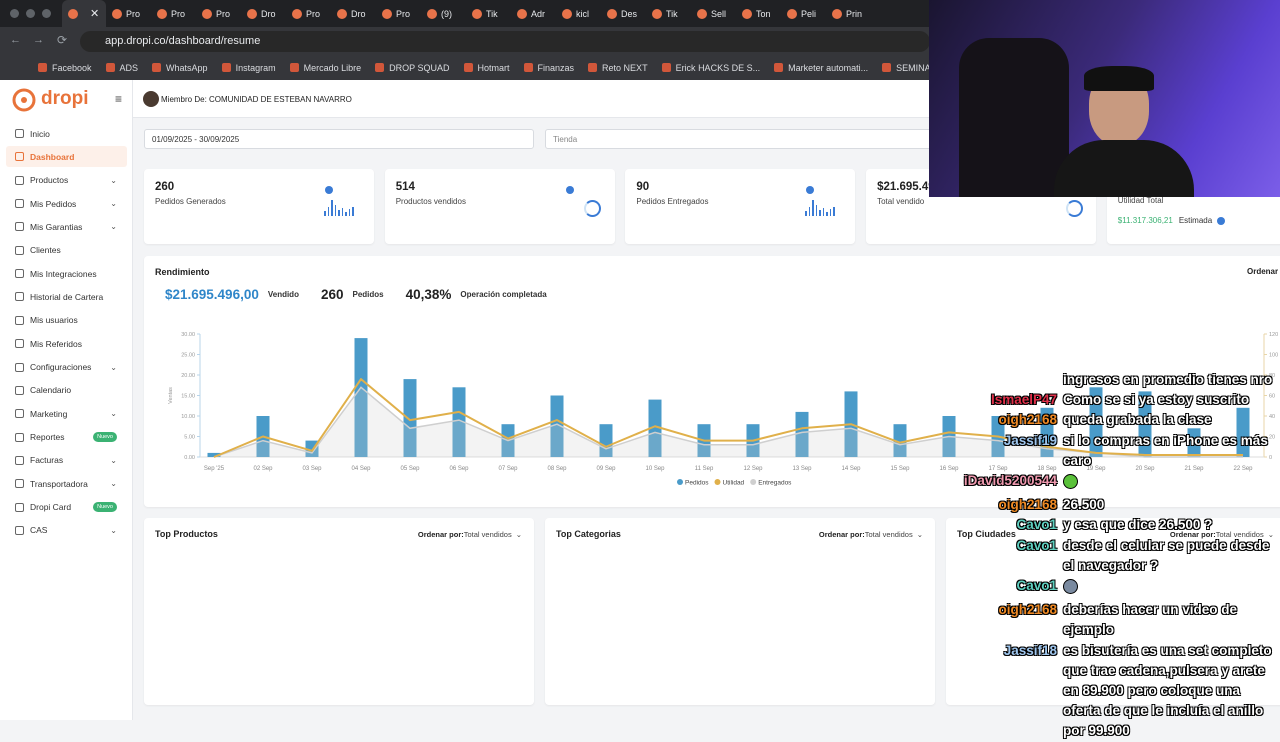  What do you see at coordinates (505, 41) in the screenshot?
I see `address-bar: app.dropi.co/dashboard/resume` at bounding box center [505, 41].